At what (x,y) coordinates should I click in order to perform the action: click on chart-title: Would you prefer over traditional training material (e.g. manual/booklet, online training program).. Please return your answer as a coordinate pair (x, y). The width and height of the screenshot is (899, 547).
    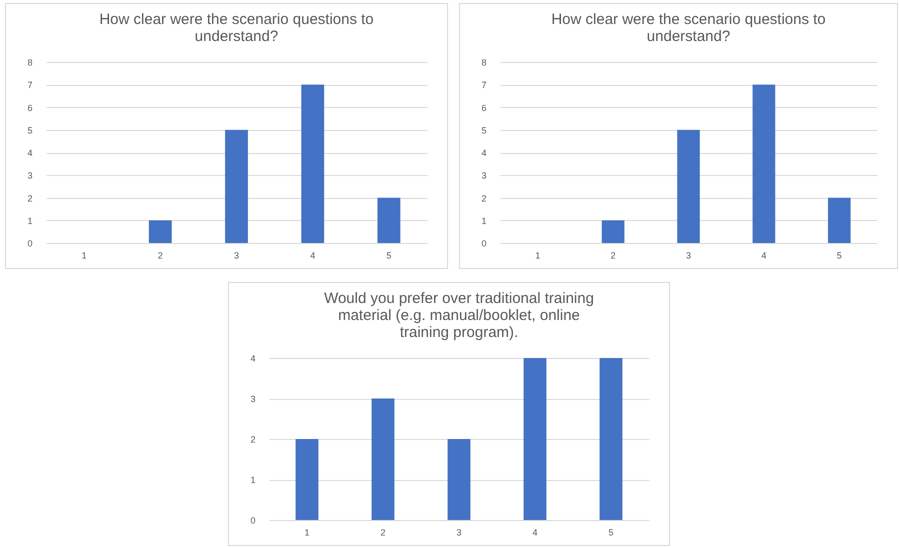
    Looking at the image, I should click on (459, 315).